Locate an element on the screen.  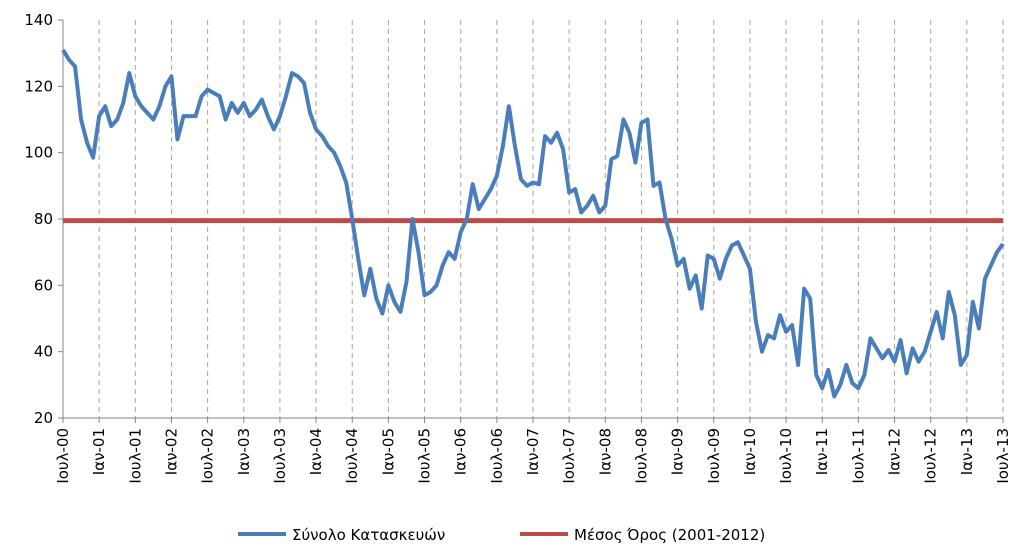
y-tick-label: 120 is located at coordinates (38, 86).